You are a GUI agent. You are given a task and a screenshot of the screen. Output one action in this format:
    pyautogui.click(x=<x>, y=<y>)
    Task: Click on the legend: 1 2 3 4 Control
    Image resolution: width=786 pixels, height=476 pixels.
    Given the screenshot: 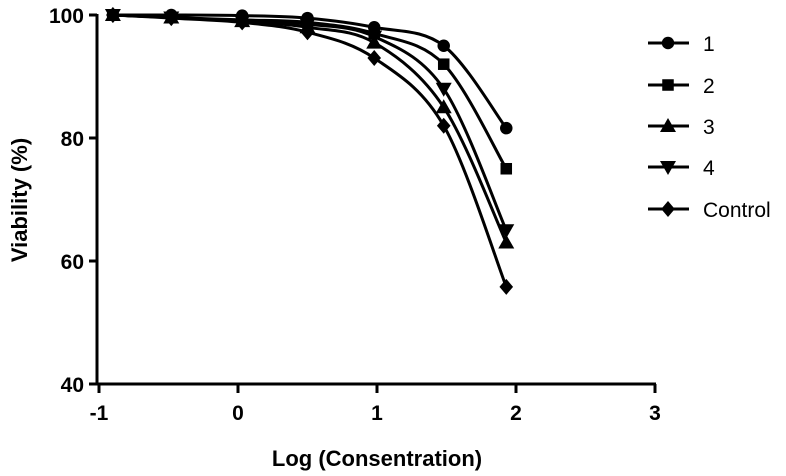 What is the action you would take?
    pyautogui.click(x=709, y=127)
    